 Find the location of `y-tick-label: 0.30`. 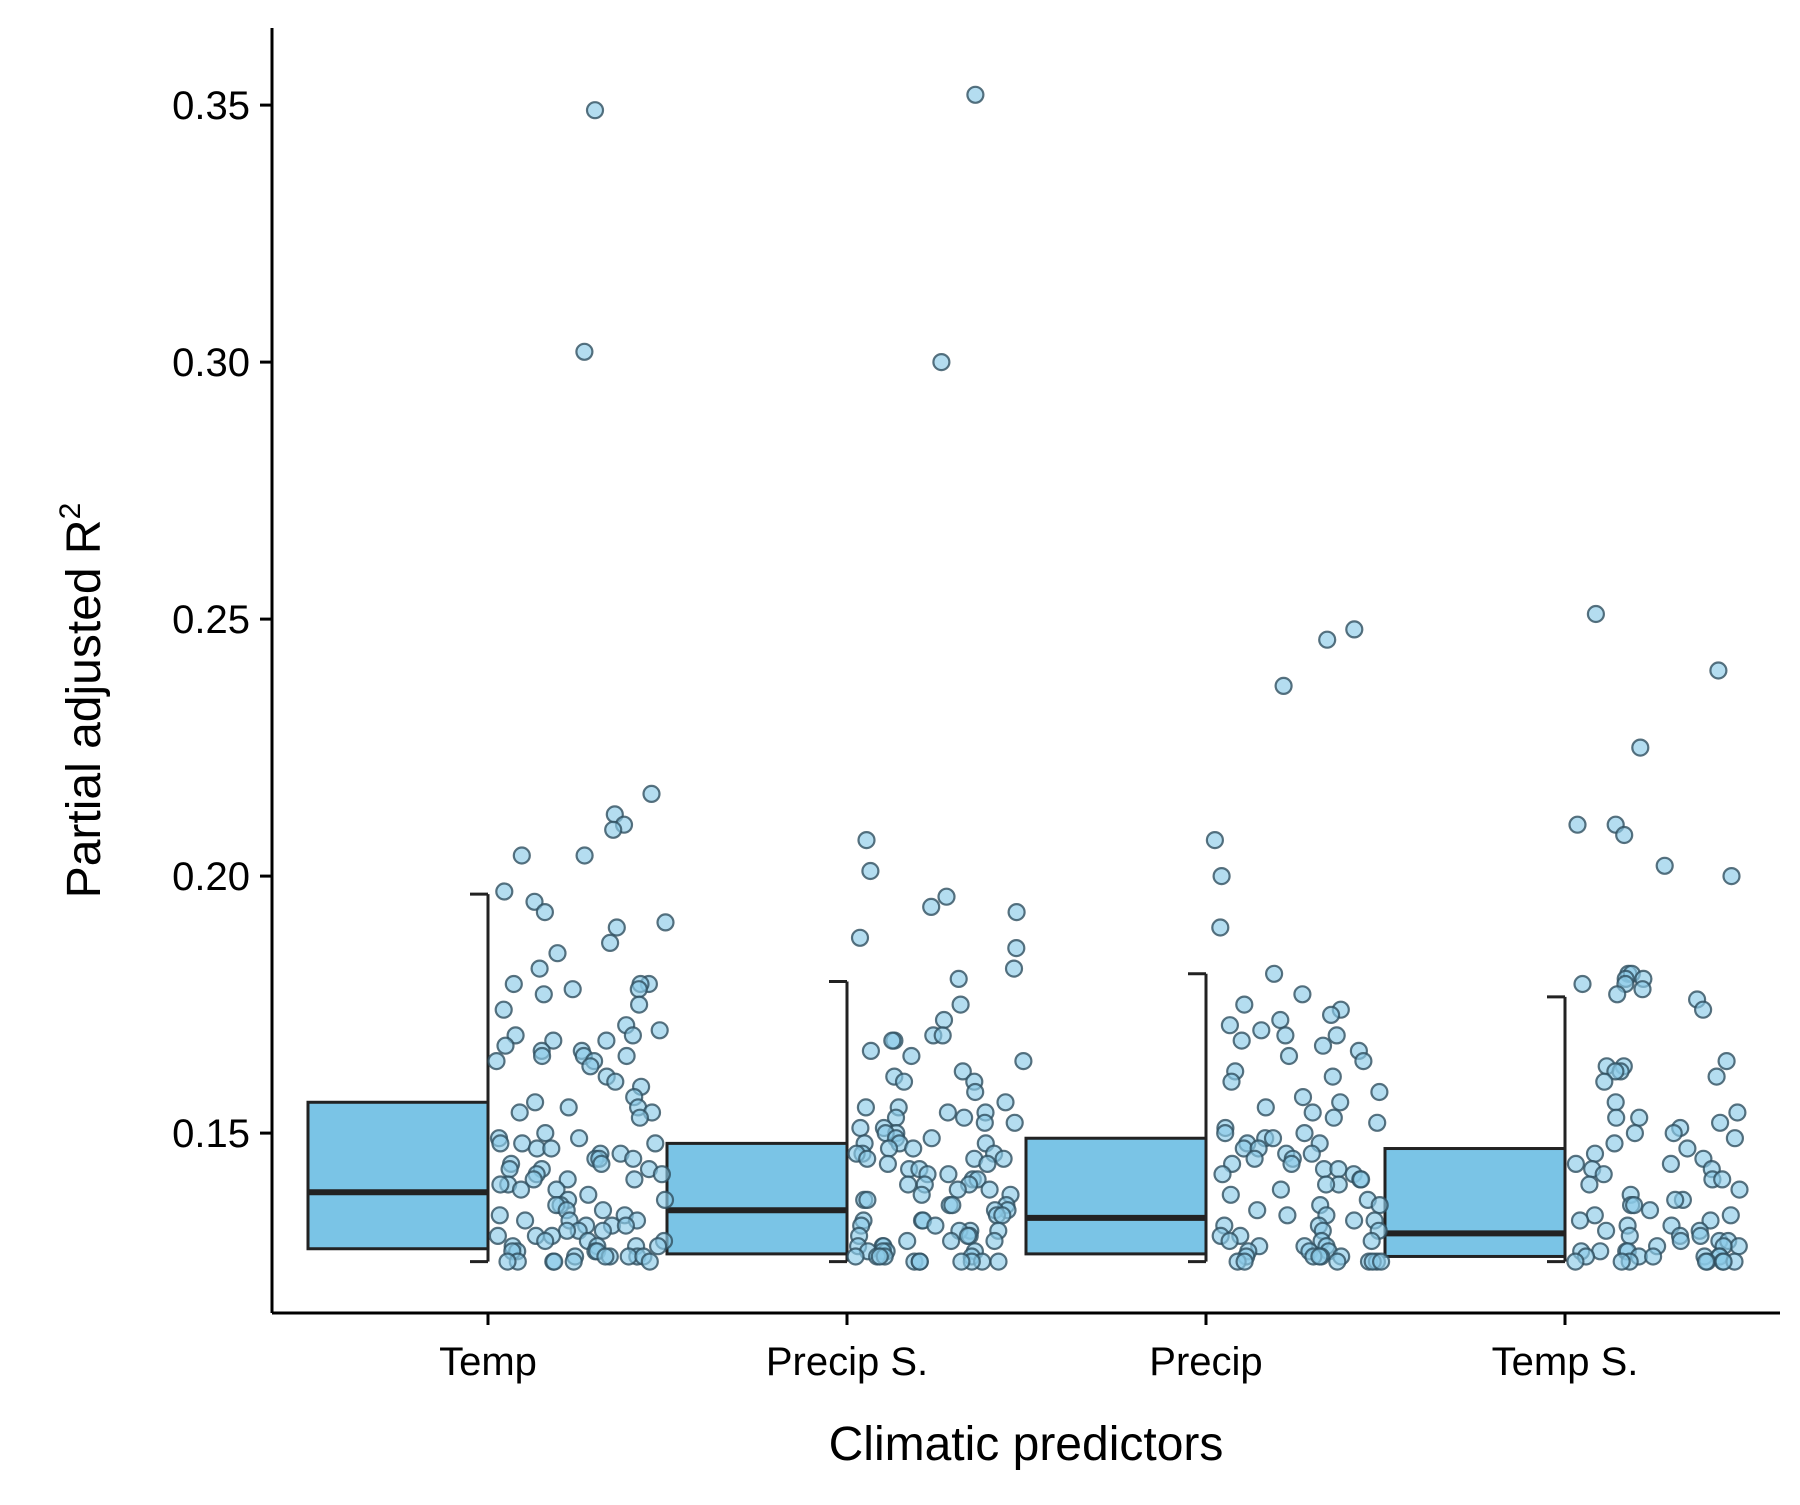

y-tick-label: 0.30 is located at coordinates (211, 363).